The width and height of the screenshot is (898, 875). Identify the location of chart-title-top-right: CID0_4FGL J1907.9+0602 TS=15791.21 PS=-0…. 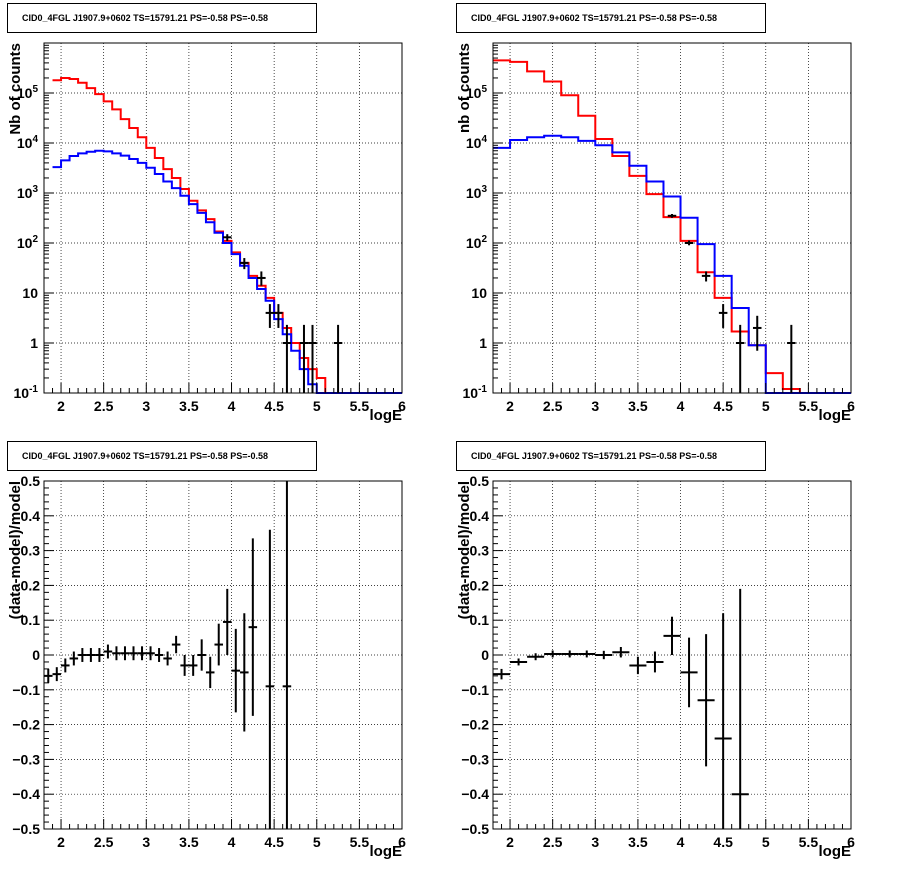
(611, 18).